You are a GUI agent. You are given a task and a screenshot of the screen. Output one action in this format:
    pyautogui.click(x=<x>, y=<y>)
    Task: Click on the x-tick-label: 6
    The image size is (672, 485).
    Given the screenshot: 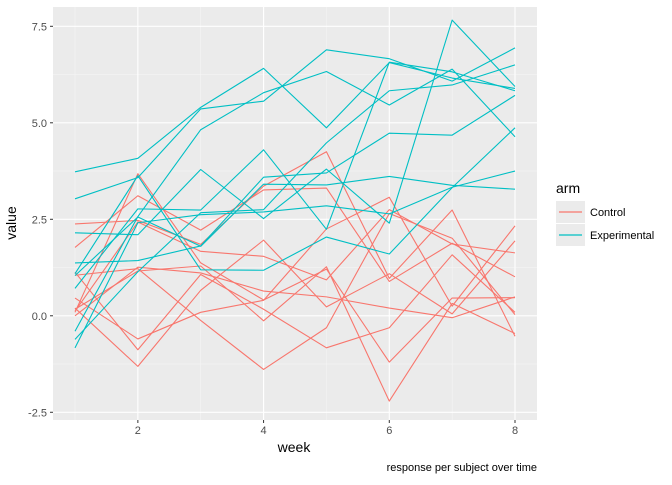 What is the action you would take?
    pyautogui.click(x=389, y=431)
    